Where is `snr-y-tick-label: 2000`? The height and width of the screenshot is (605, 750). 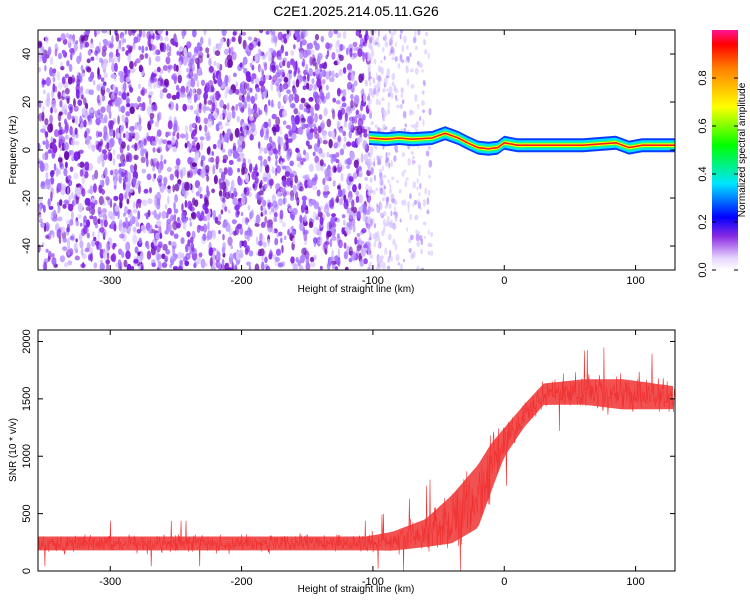 snr-y-tick-label: 2000 is located at coordinates (27, 341).